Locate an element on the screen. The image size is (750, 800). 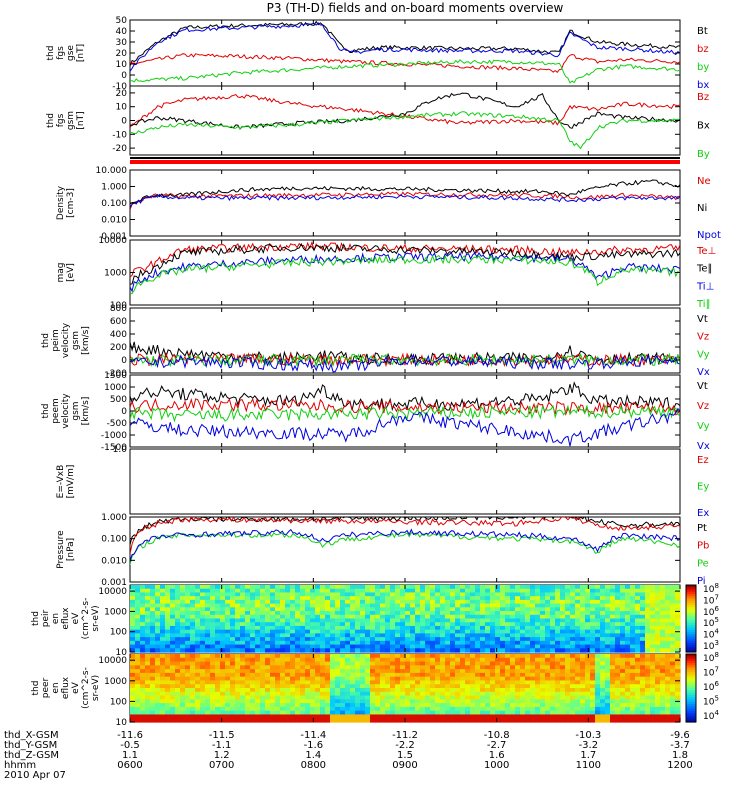
y-tick-label: 100 is located at coordinates (118, 633).